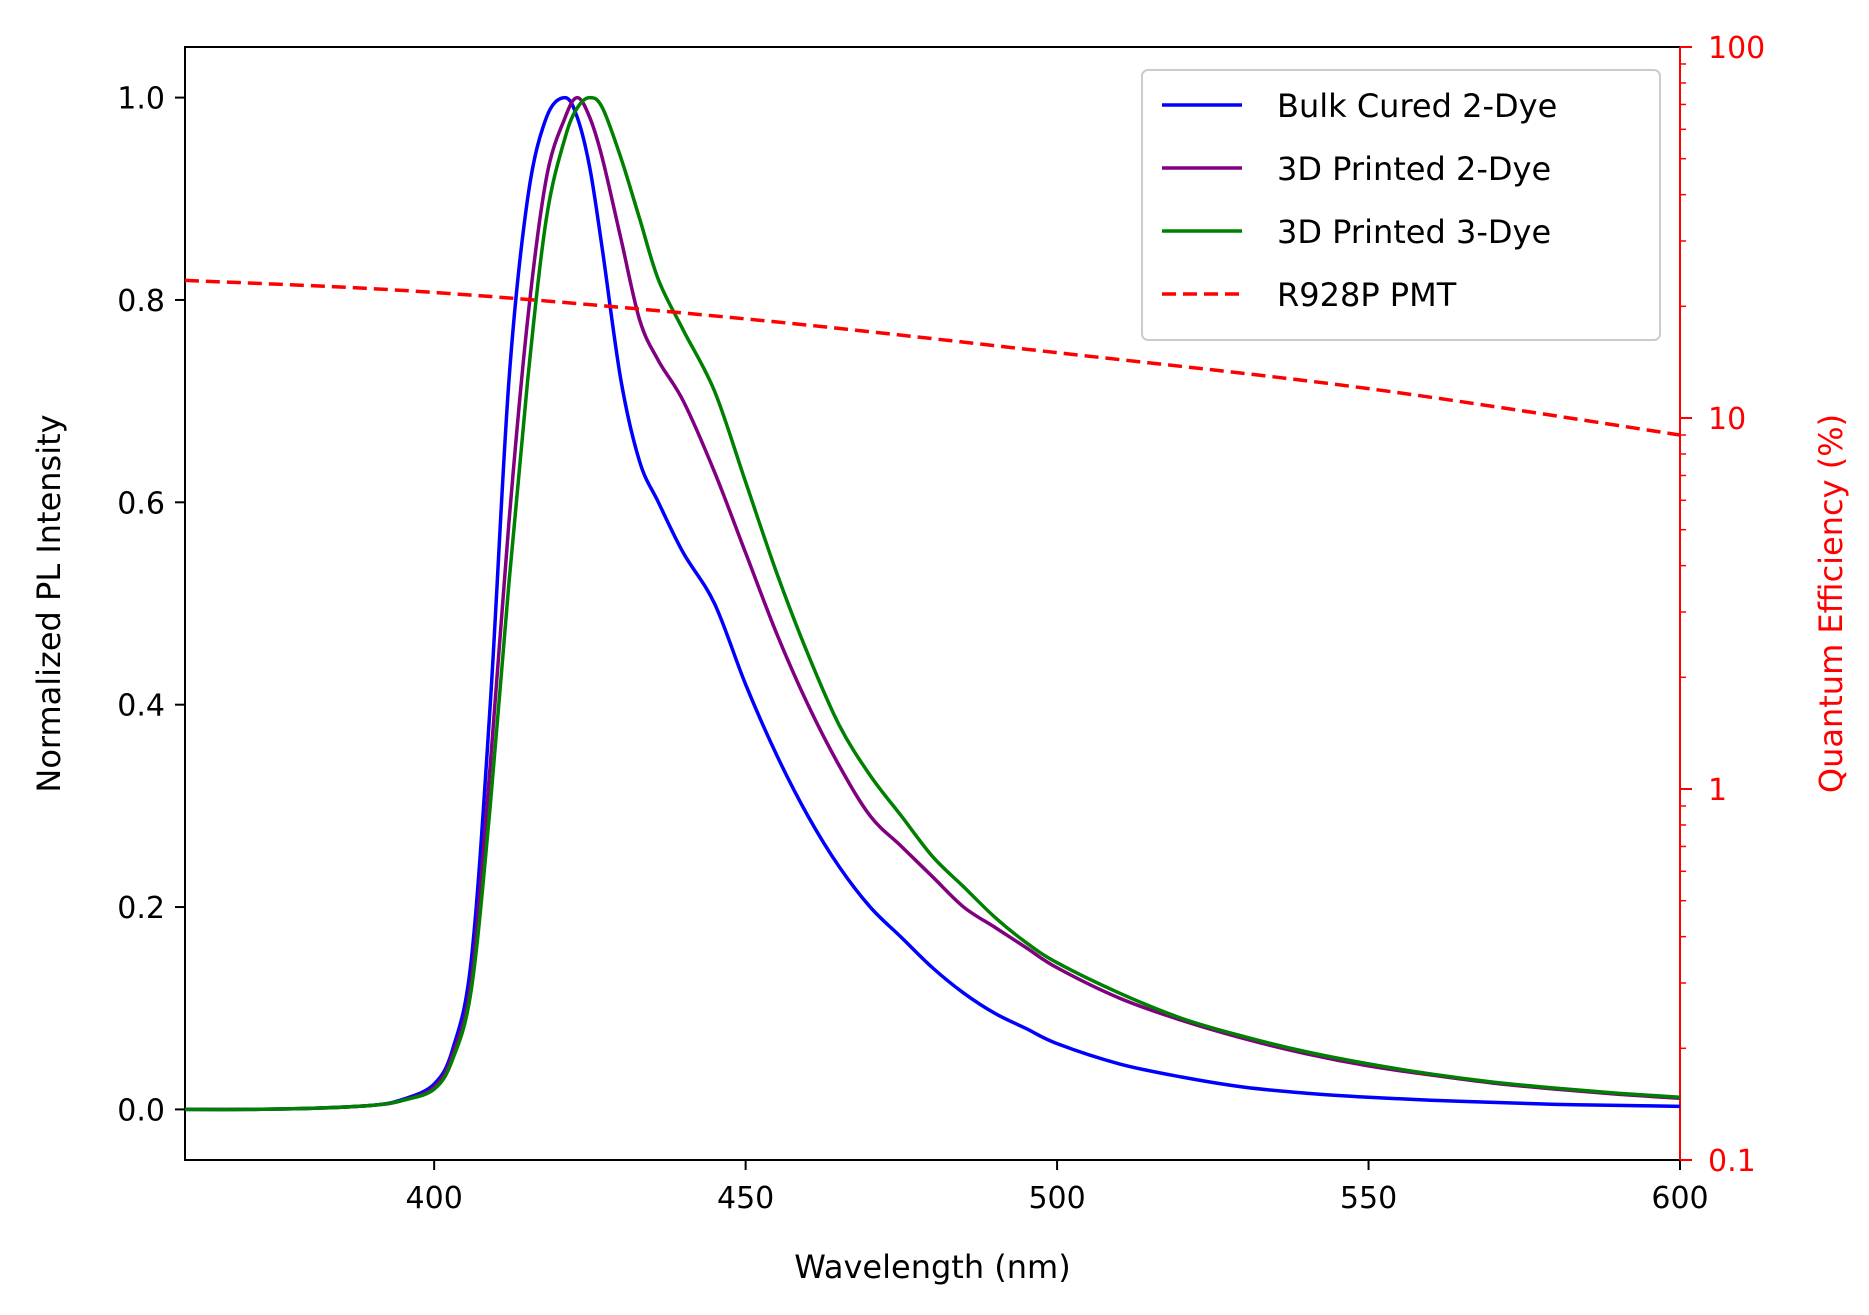 This screenshot has width=1869, height=1315. Describe the element at coordinates (141, 706) in the screenshot. I see `y-tick-label: 0.4` at that location.